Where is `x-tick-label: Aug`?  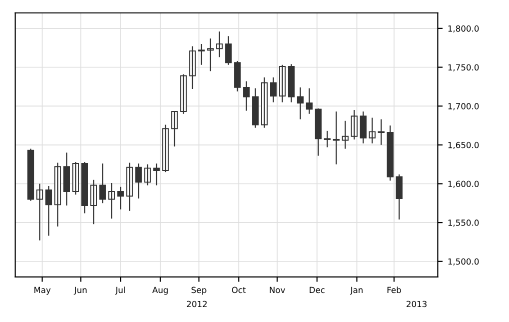 x-tick-label: Aug is located at coordinates (160, 290).